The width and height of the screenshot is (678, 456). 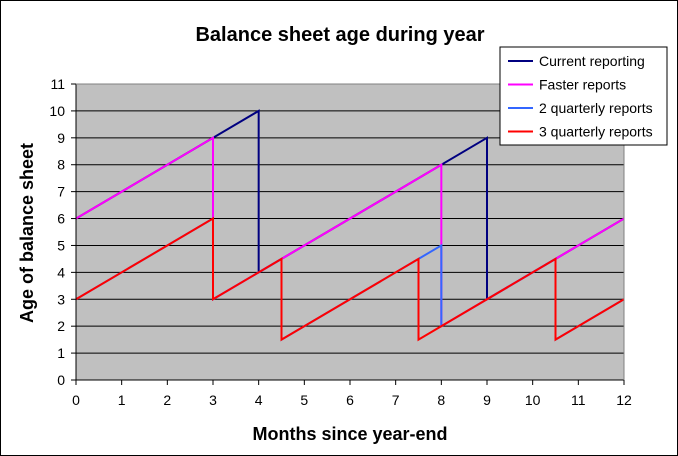 I want to click on x-tick-label-3: 3, so click(x=213, y=400).